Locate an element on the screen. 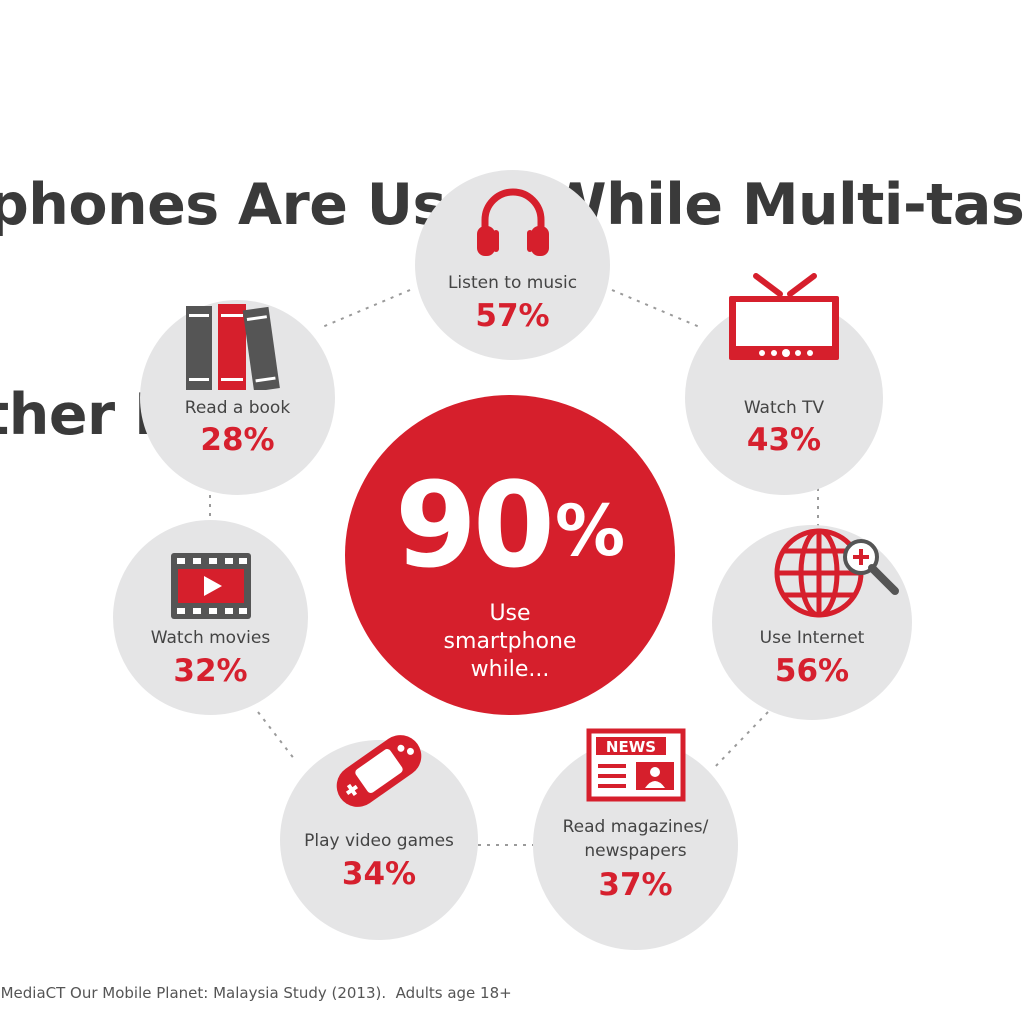 The image size is (1024, 1024). bubble-label: Listen to music is located at coordinates (512, 283).